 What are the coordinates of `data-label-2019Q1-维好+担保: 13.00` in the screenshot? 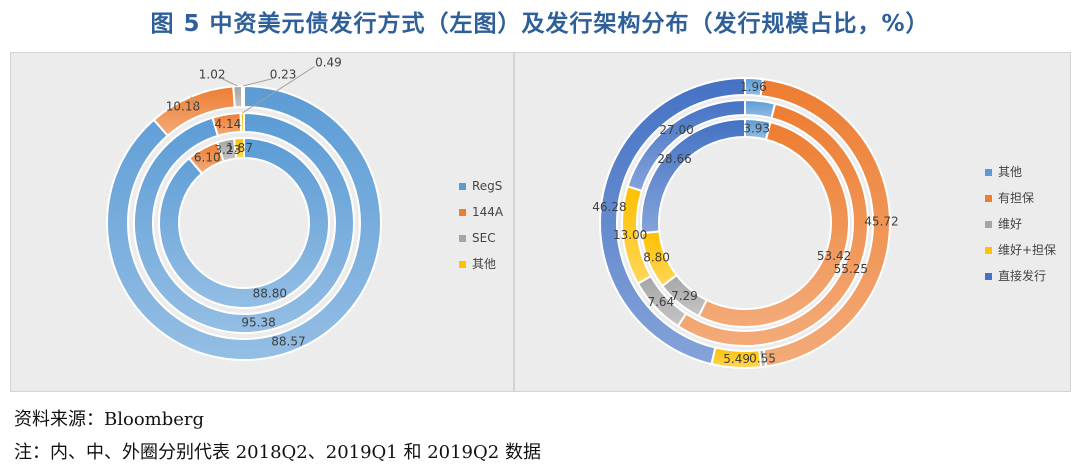 It's located at (630, 235).